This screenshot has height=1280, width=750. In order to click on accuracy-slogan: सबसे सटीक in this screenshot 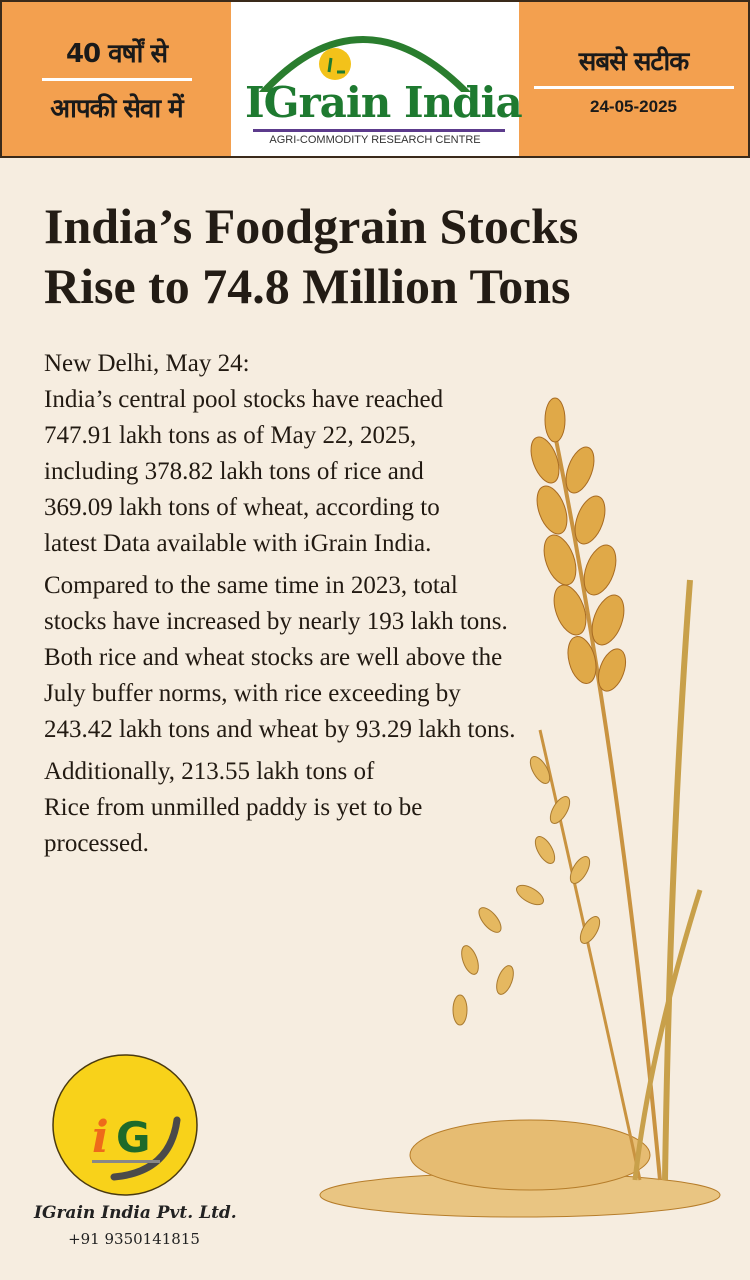, I will do `click(633, 61)`.